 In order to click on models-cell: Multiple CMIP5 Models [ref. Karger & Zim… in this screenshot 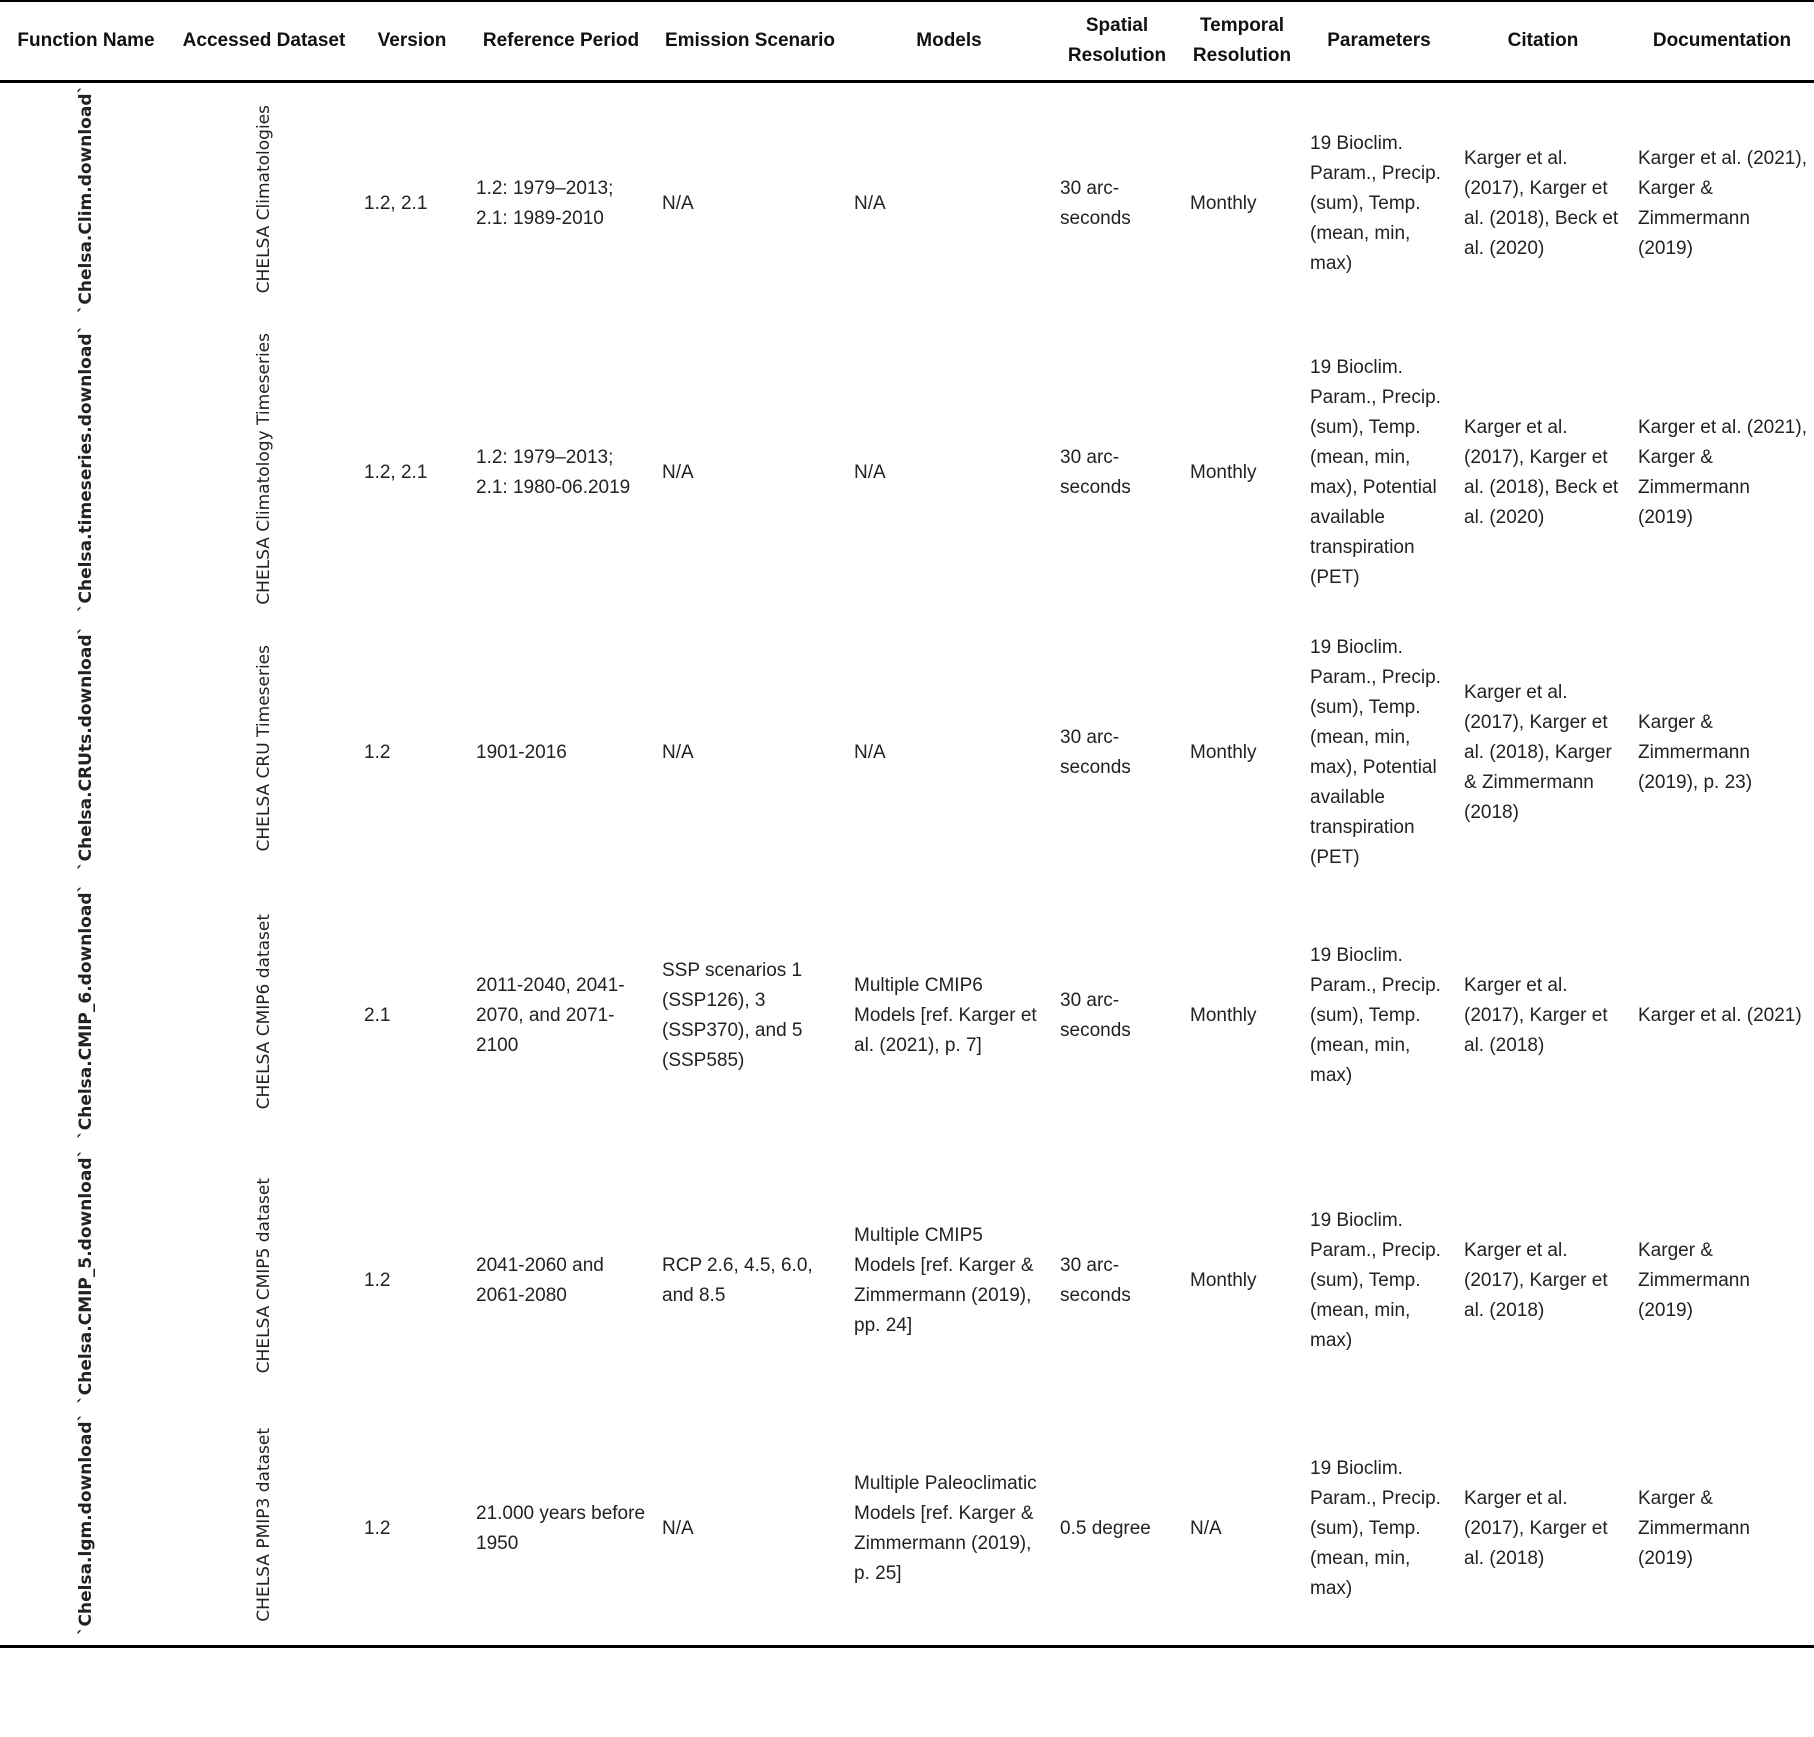, I will do `click(944, 1281)`.